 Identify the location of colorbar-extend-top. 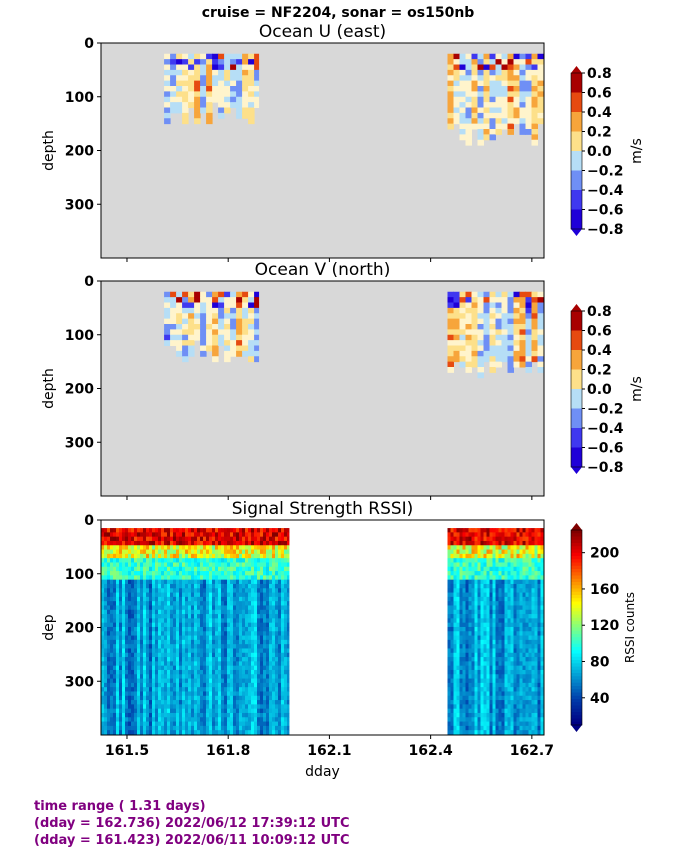
(576, 307).